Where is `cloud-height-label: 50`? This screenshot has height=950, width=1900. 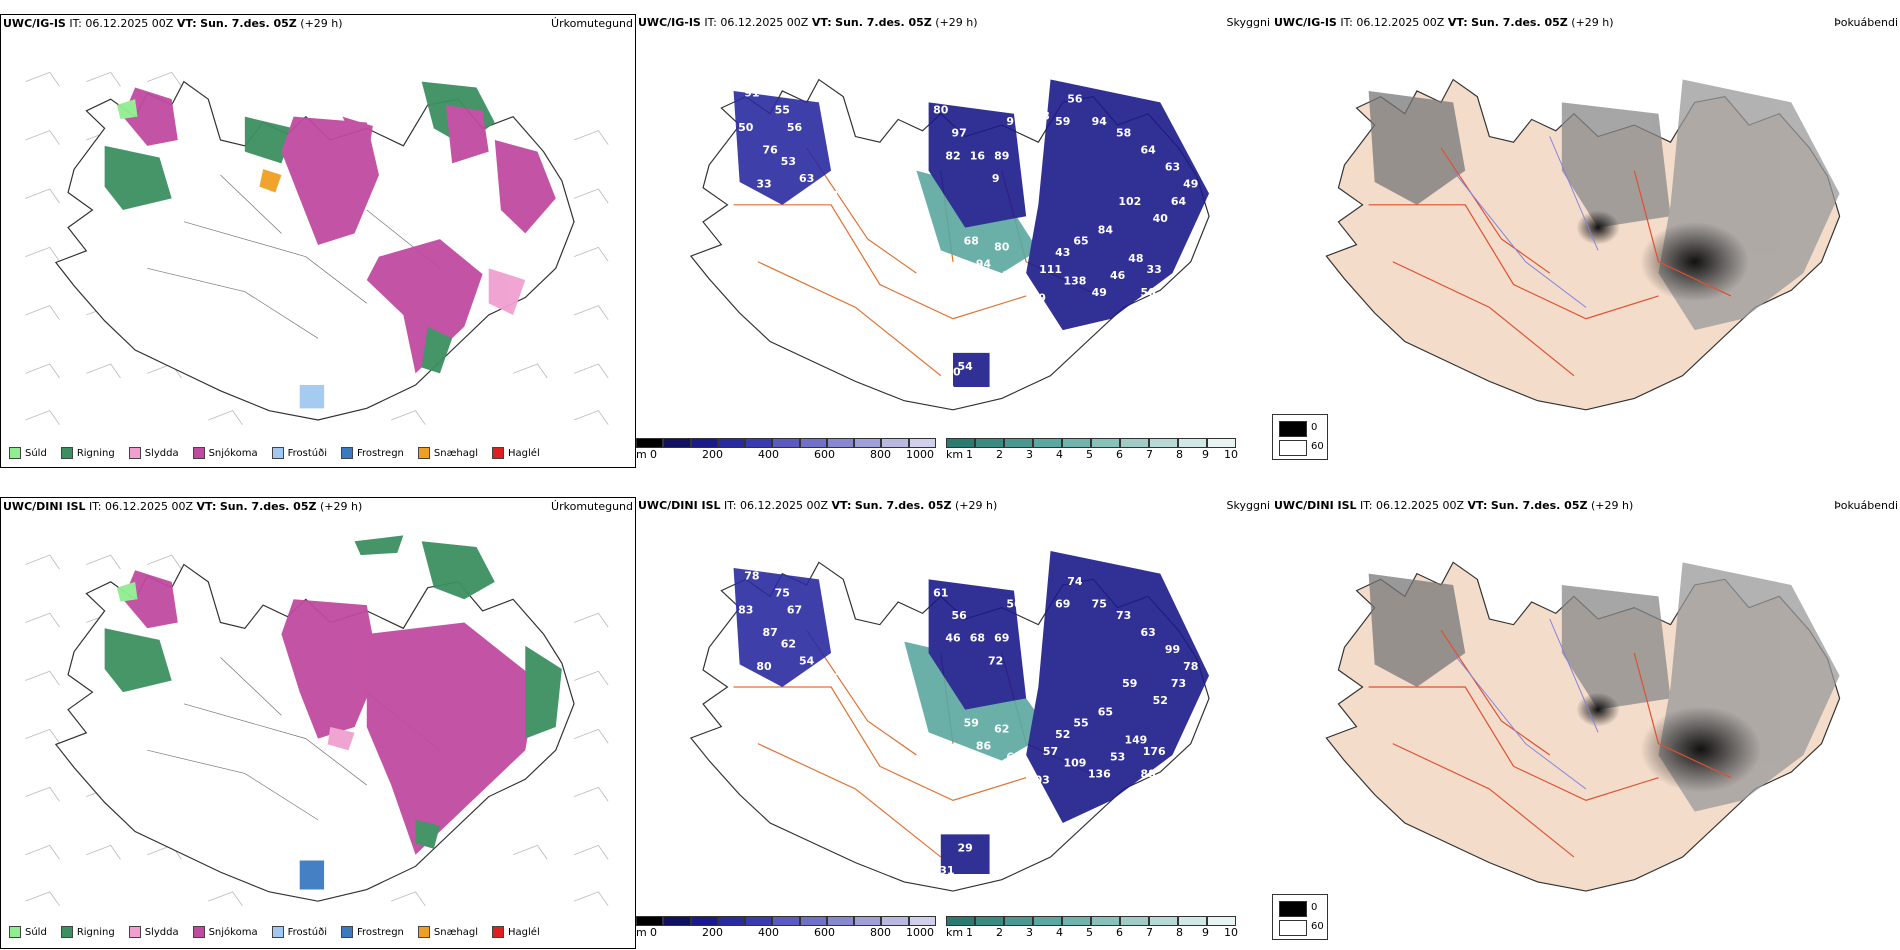 cloud-height-label: 50 is located at coordinates (1147, 292).